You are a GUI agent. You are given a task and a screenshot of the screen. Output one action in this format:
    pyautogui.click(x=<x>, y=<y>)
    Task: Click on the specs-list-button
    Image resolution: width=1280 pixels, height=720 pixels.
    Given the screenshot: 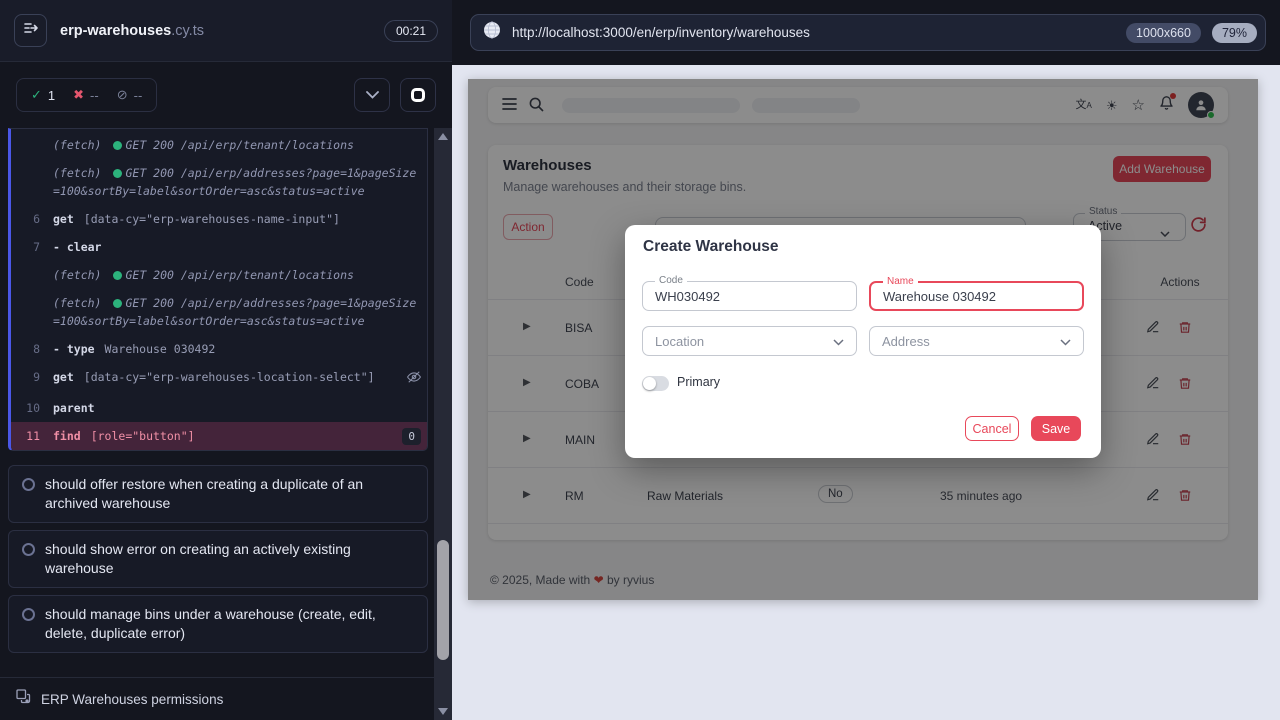 What is the action you would take?
    pyautogui.click(x=30, y=30)
    